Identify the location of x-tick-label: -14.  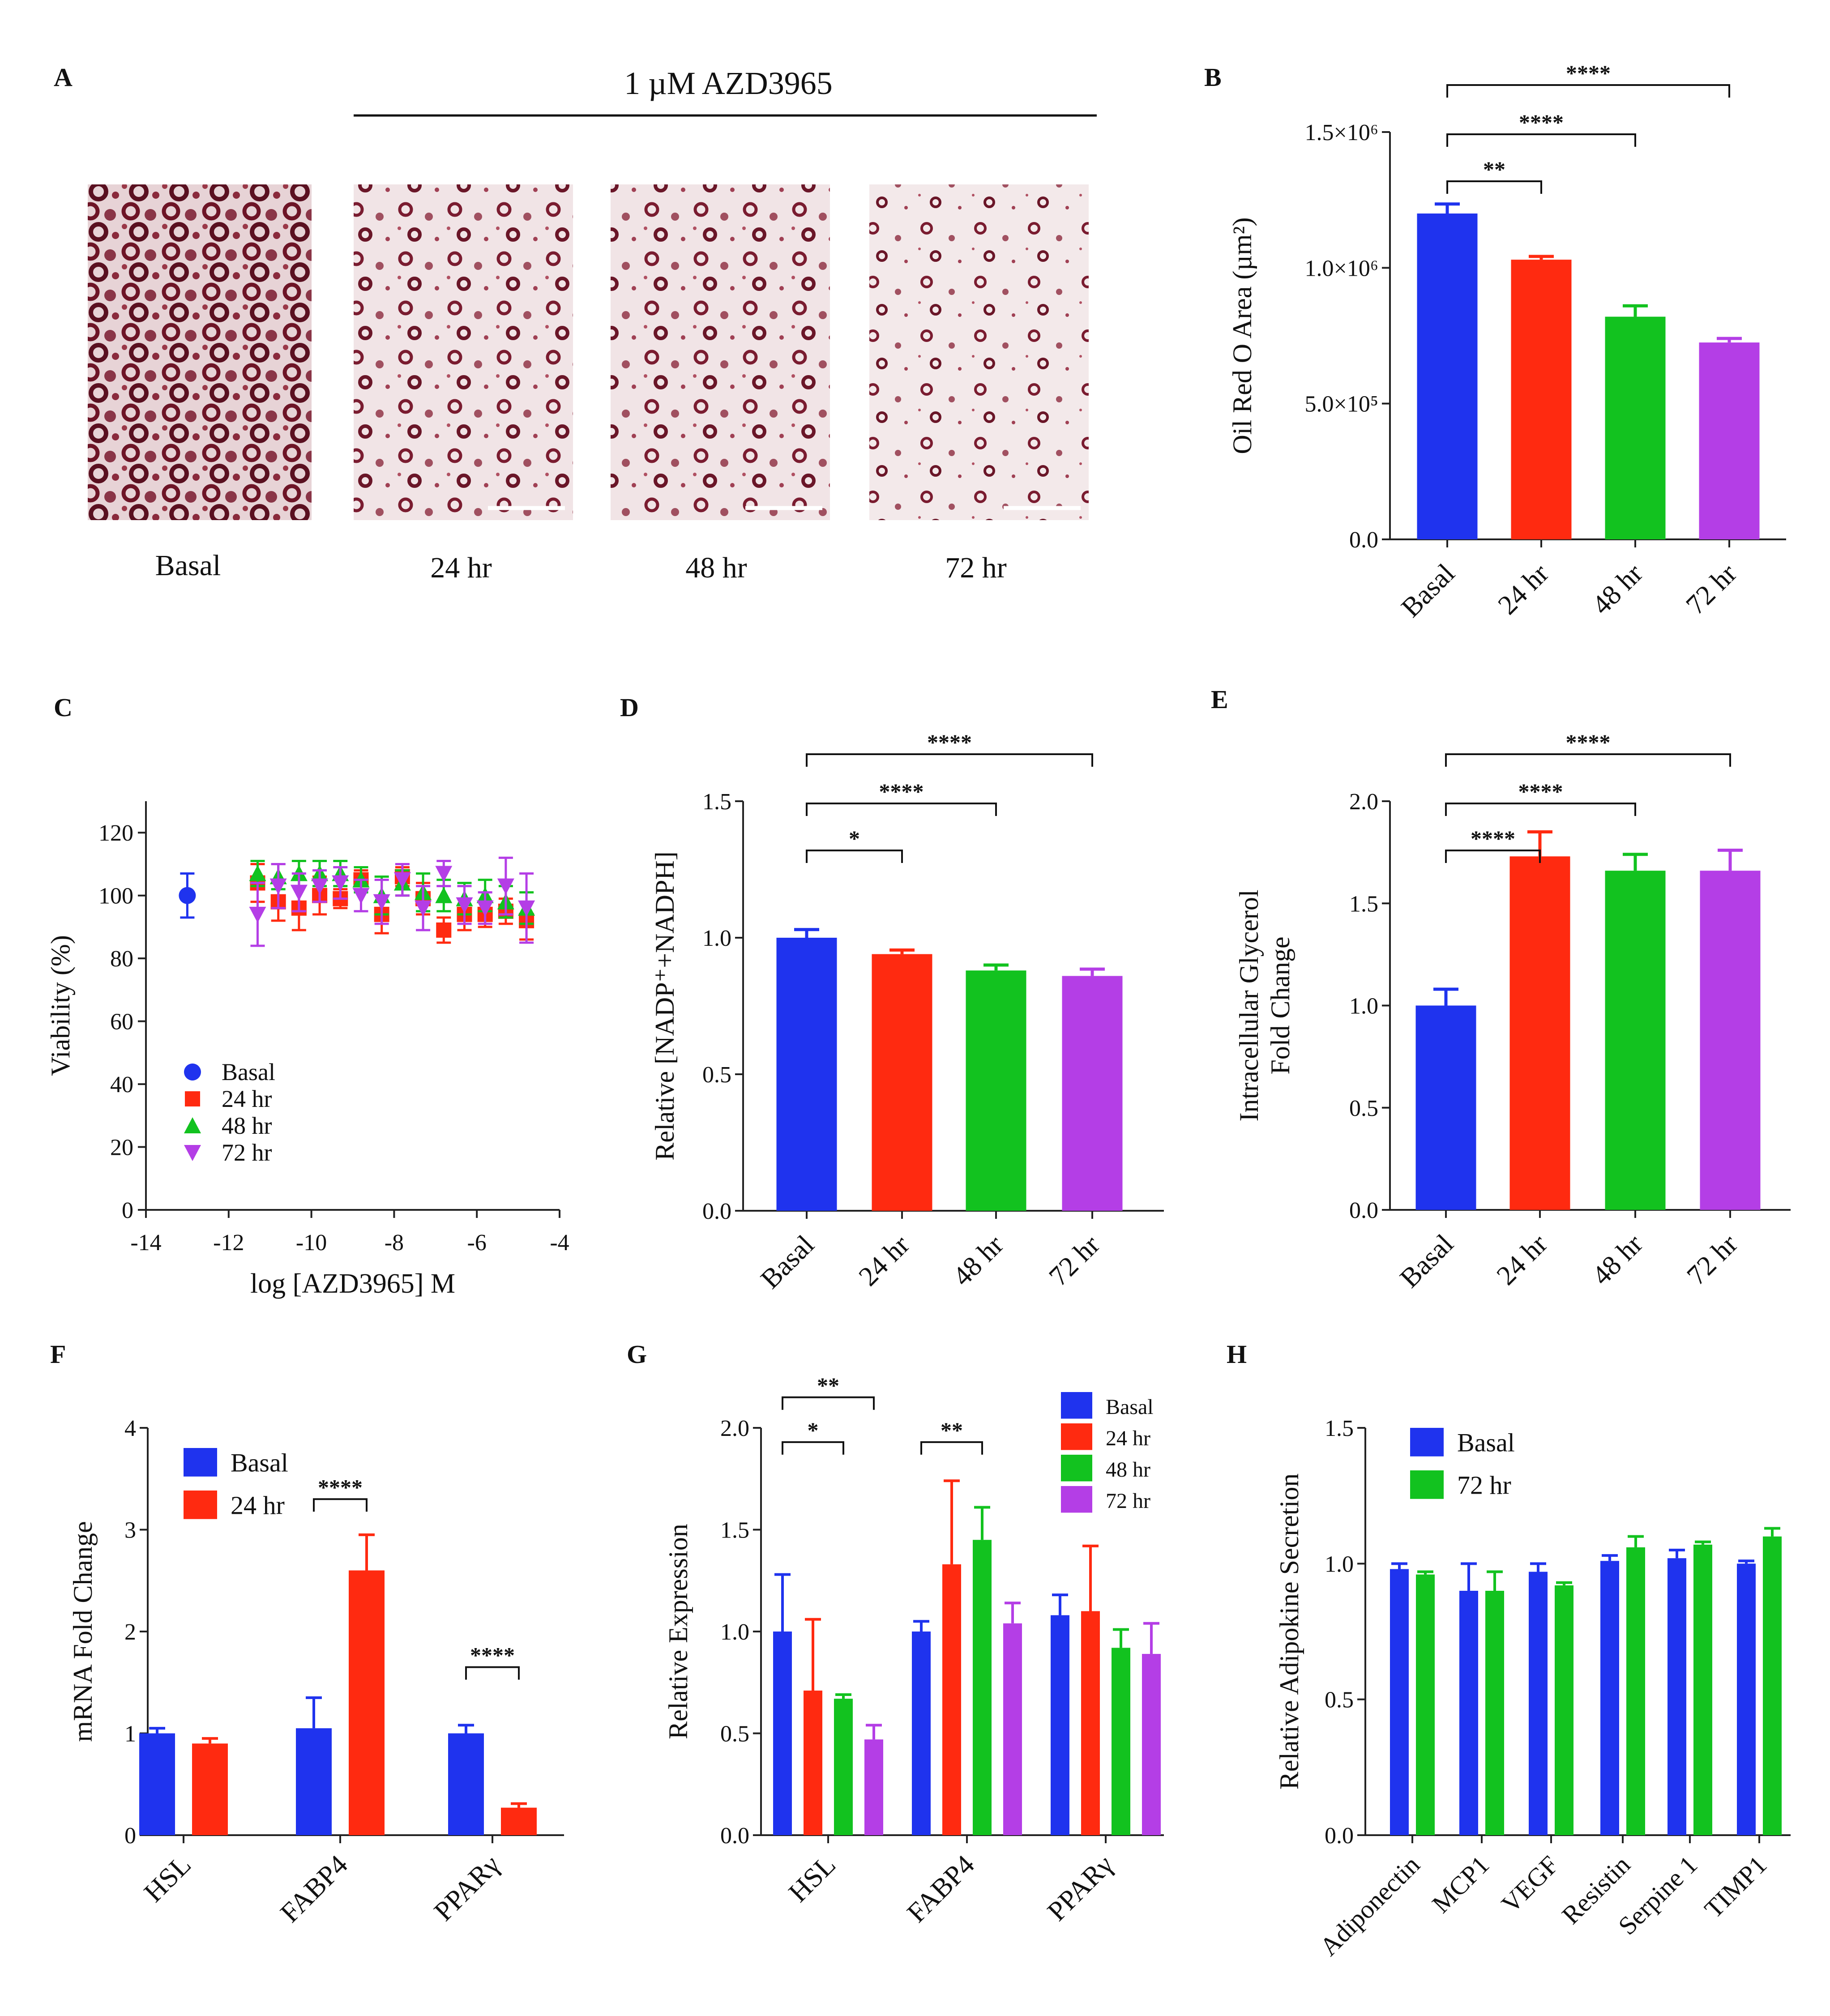
(145, 1243).